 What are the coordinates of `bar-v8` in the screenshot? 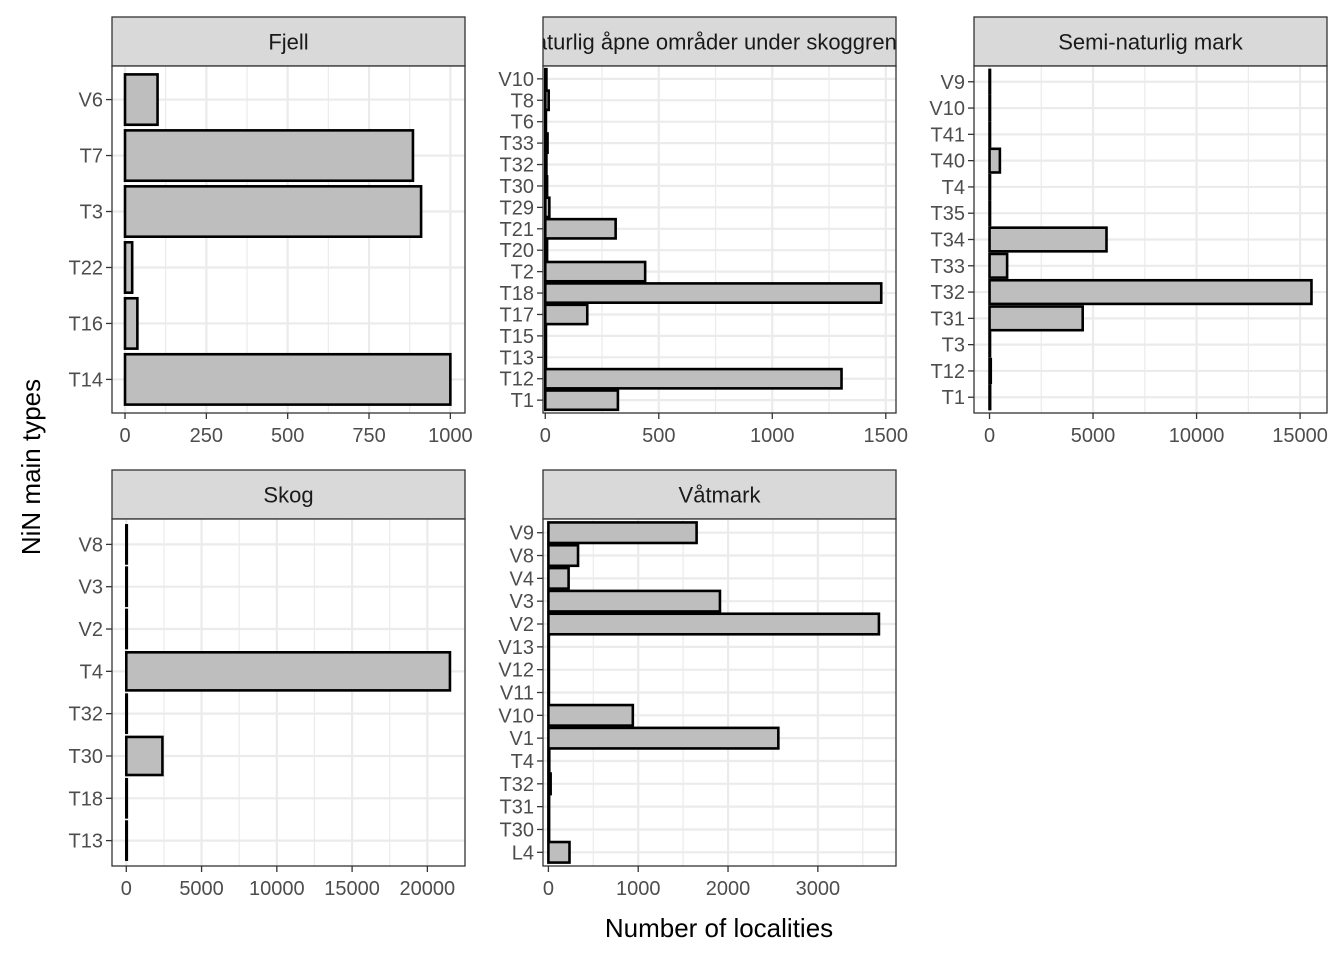 It's located at (127, 544).